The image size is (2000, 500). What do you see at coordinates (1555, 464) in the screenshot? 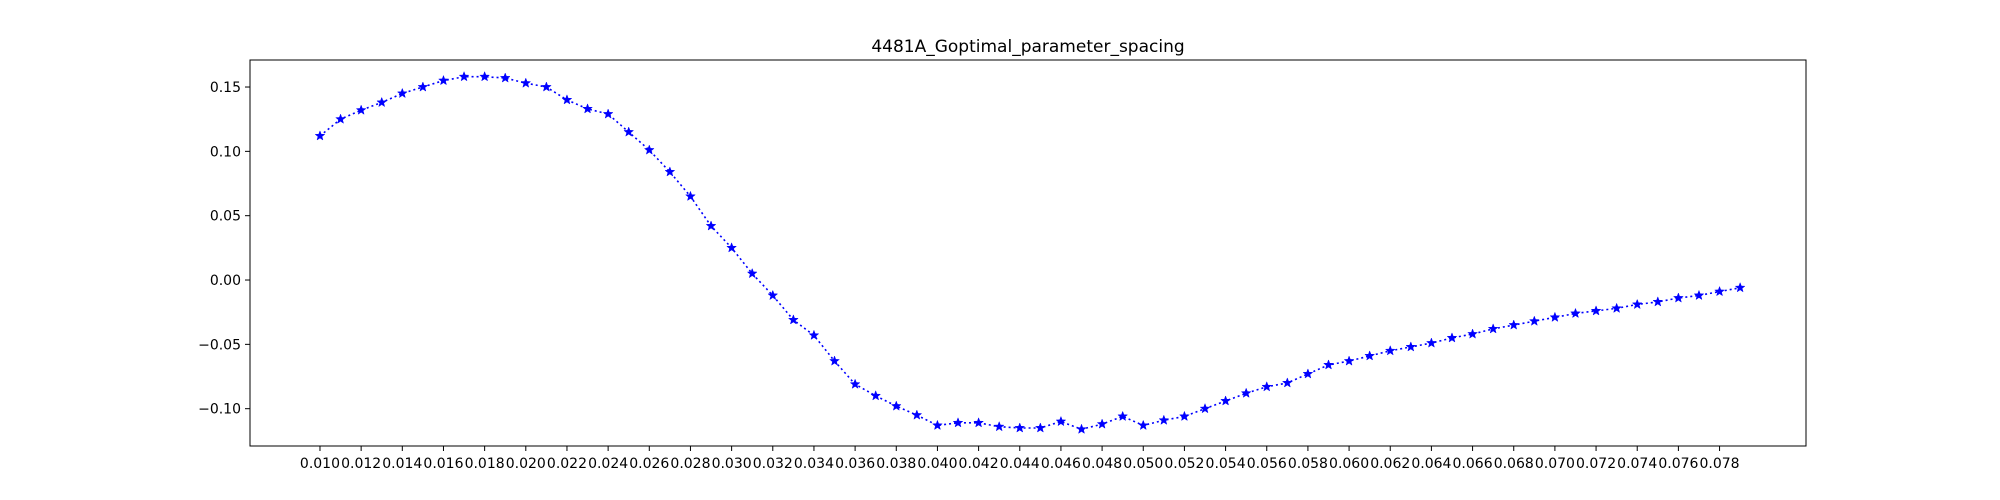
I see `x-tick-label: 0.070` at bounding box center [1555, 464].